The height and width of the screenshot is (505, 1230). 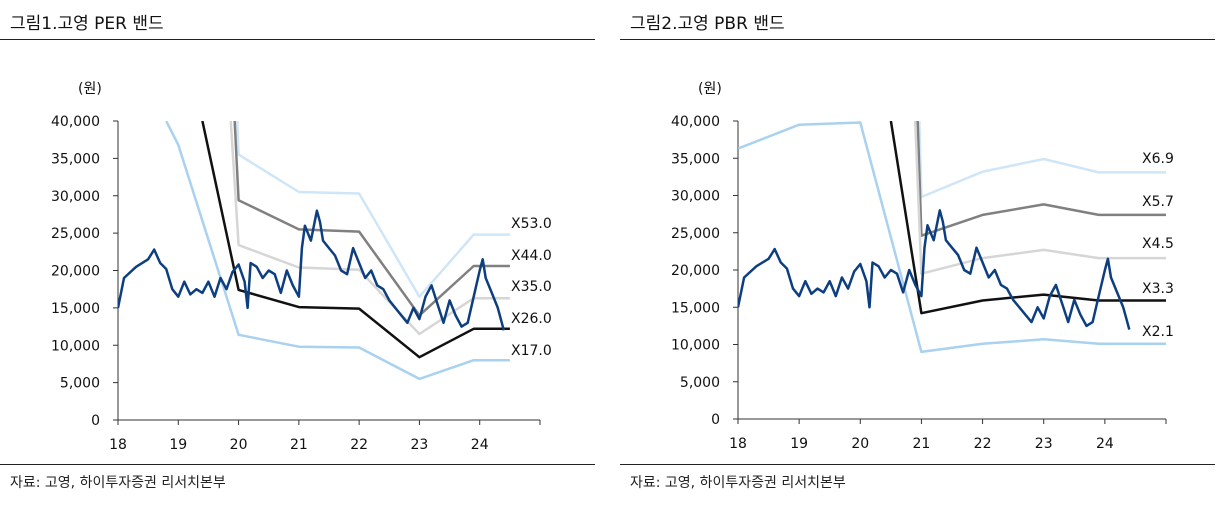 What do you see at coordinates (531, 224) in the screenshot?
I see `band-label: X53.0` at bounding box center [531, 224].